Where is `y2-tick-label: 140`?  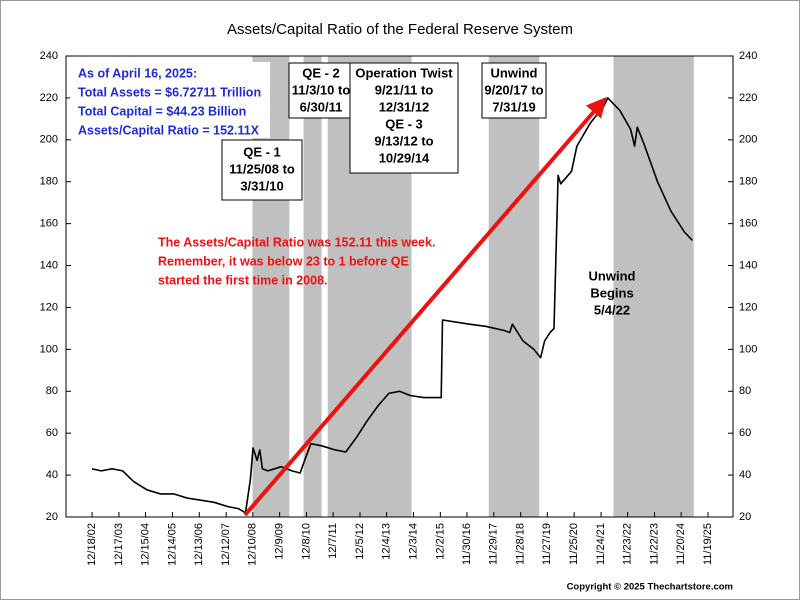
y2-tick-label: 140 is located at coordinates (748, 265).